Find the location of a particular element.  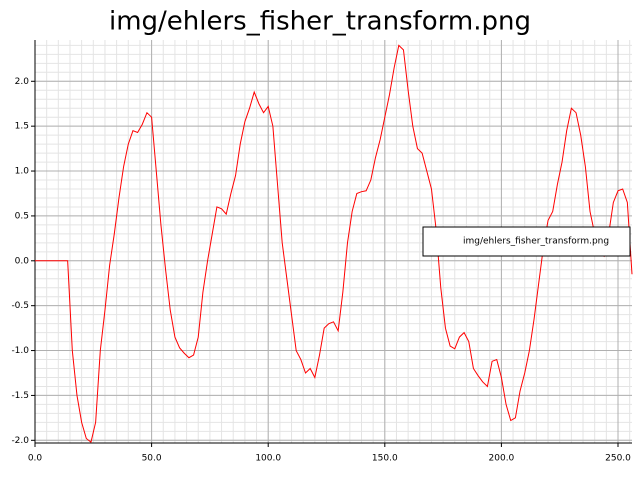

x-tick-label: 200.0 is located at coordinates (502, 459).